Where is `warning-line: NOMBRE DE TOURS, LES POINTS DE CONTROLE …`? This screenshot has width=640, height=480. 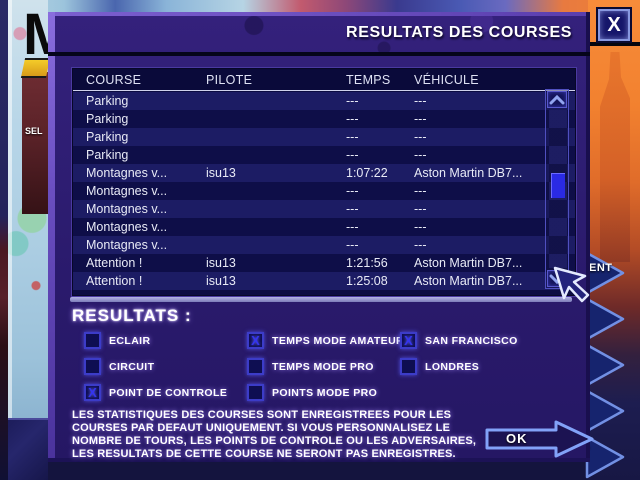 warning-line: NOMBRE DE TOURS, LES POINTS DE CONTROLE … is located at coordinates (274, 441).